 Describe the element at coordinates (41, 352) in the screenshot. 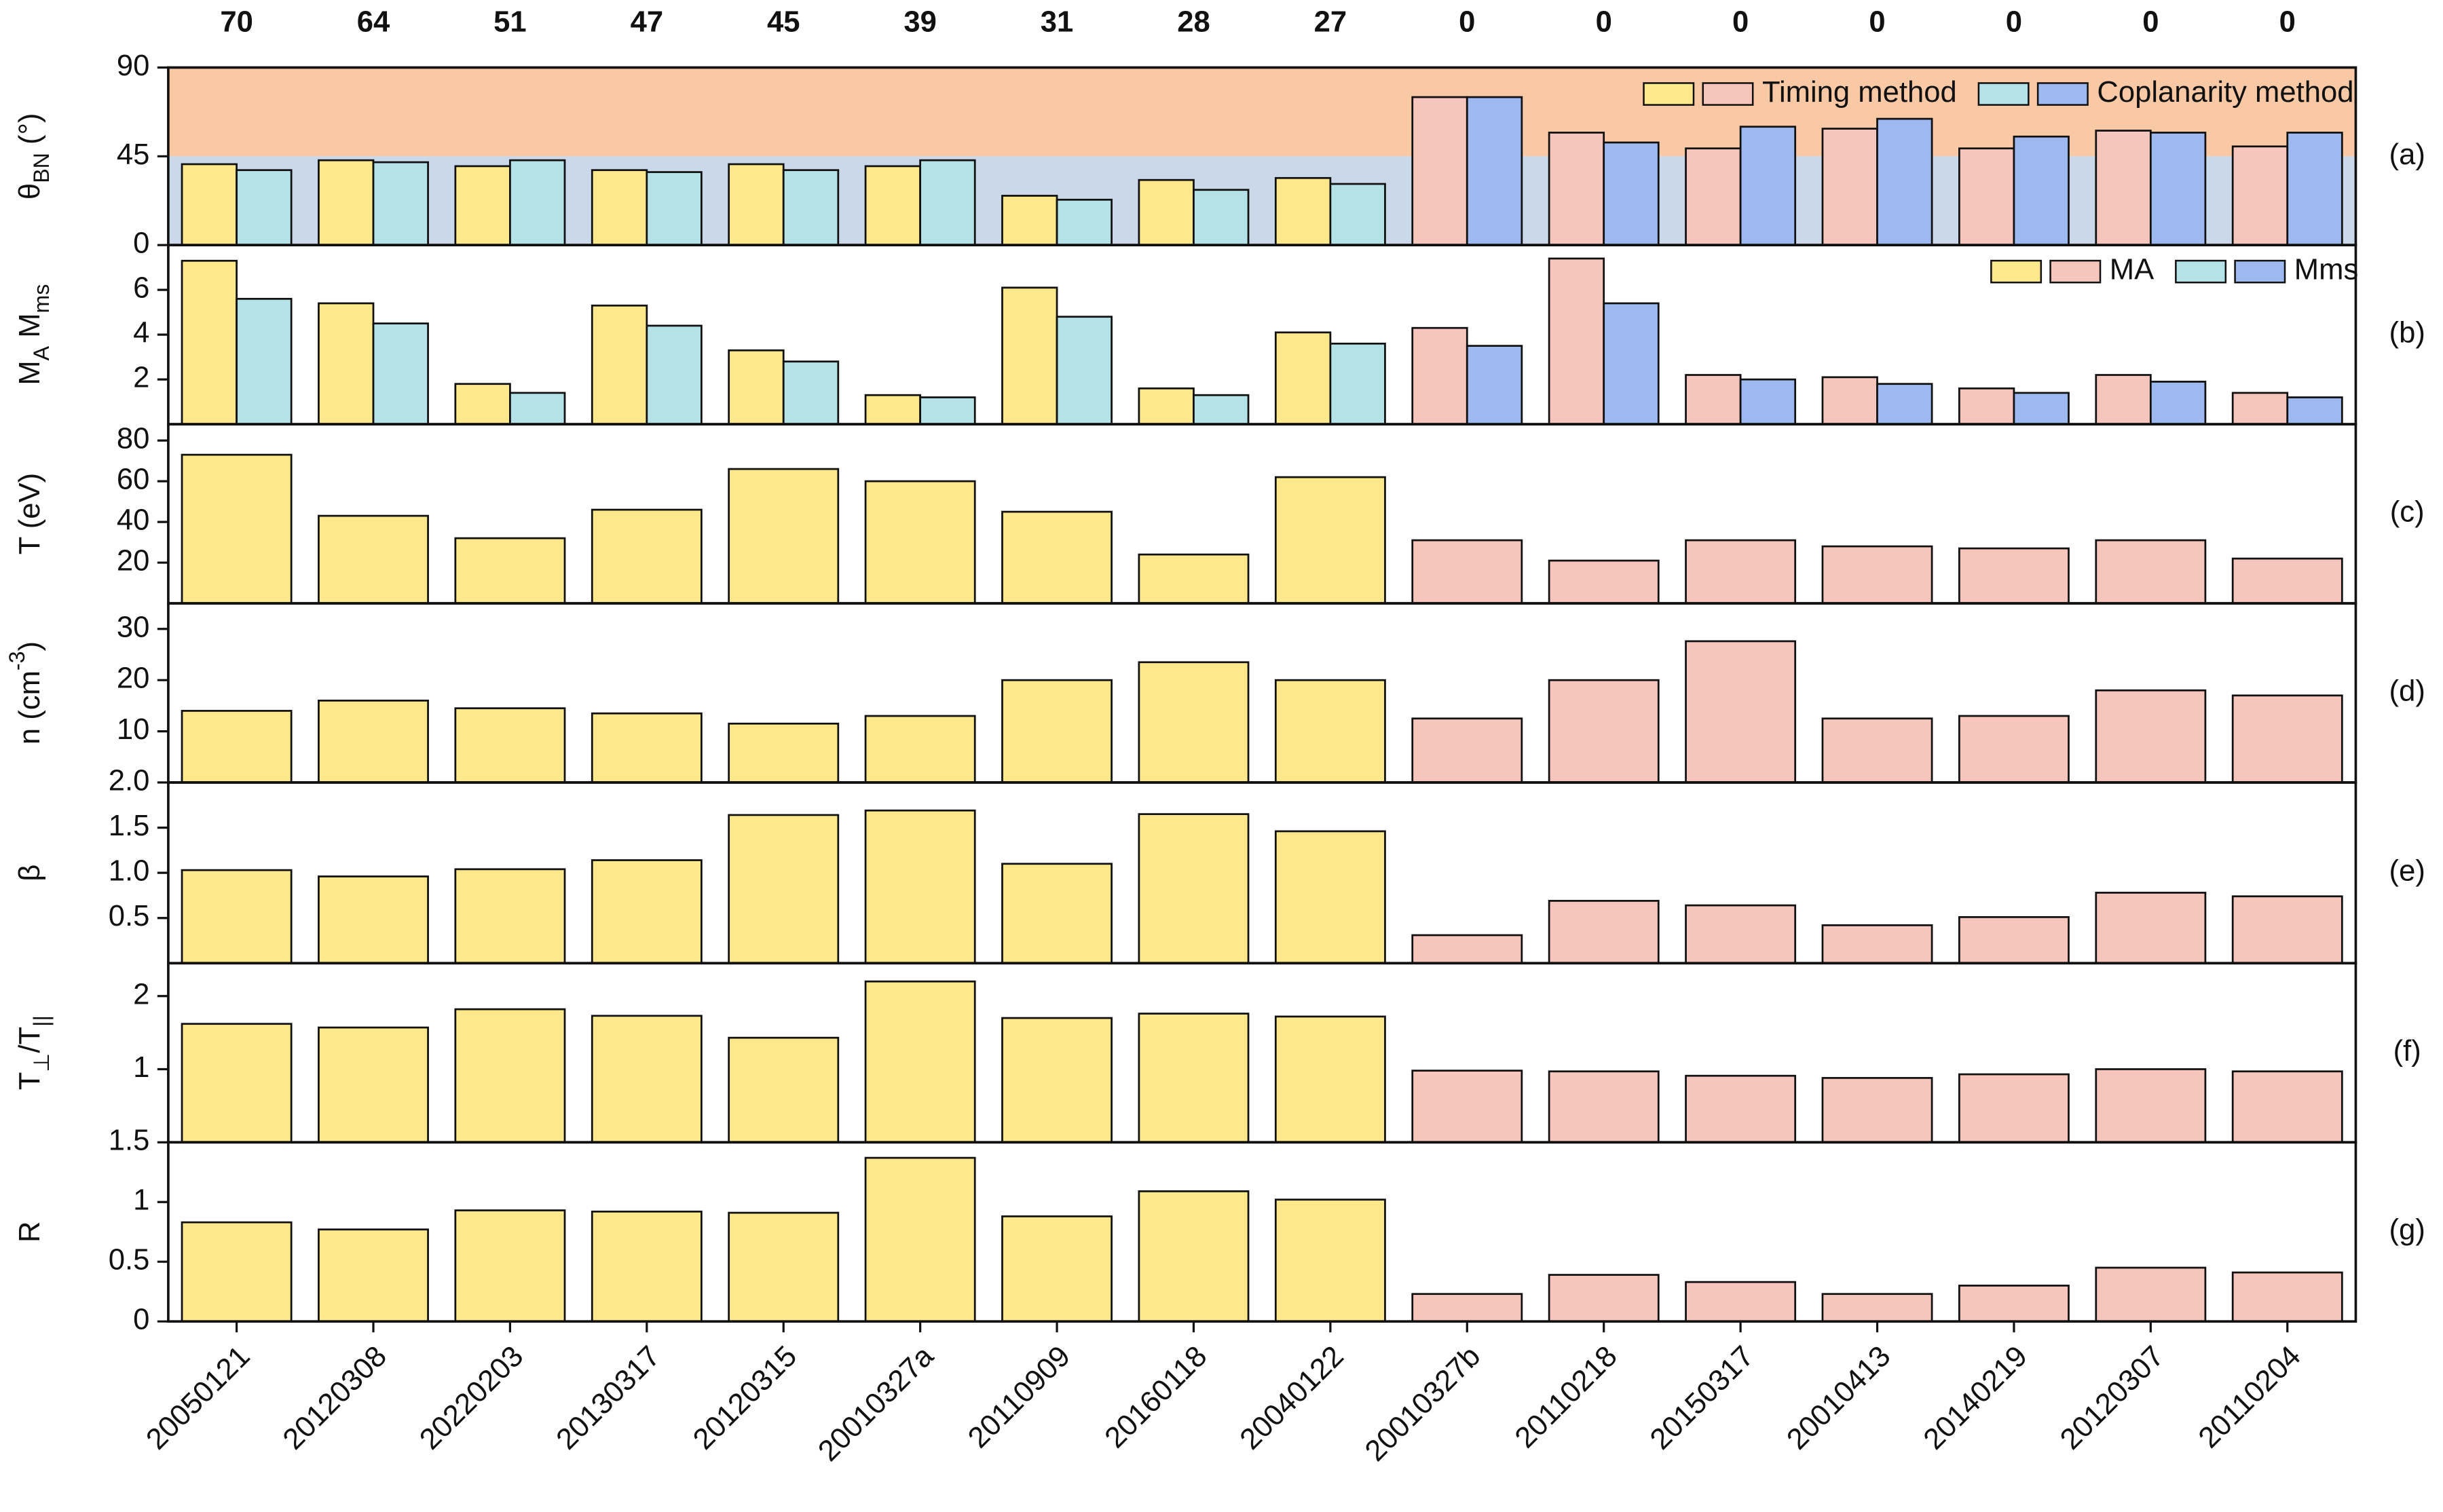

I see `y-axis-label-part: A` at that location.